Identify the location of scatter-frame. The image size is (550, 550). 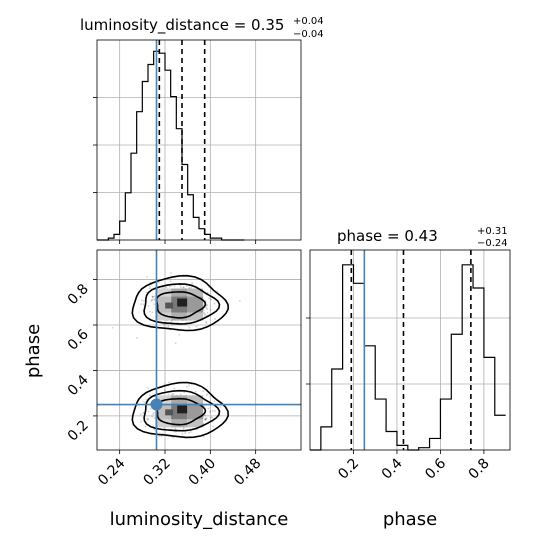
(199, 350).